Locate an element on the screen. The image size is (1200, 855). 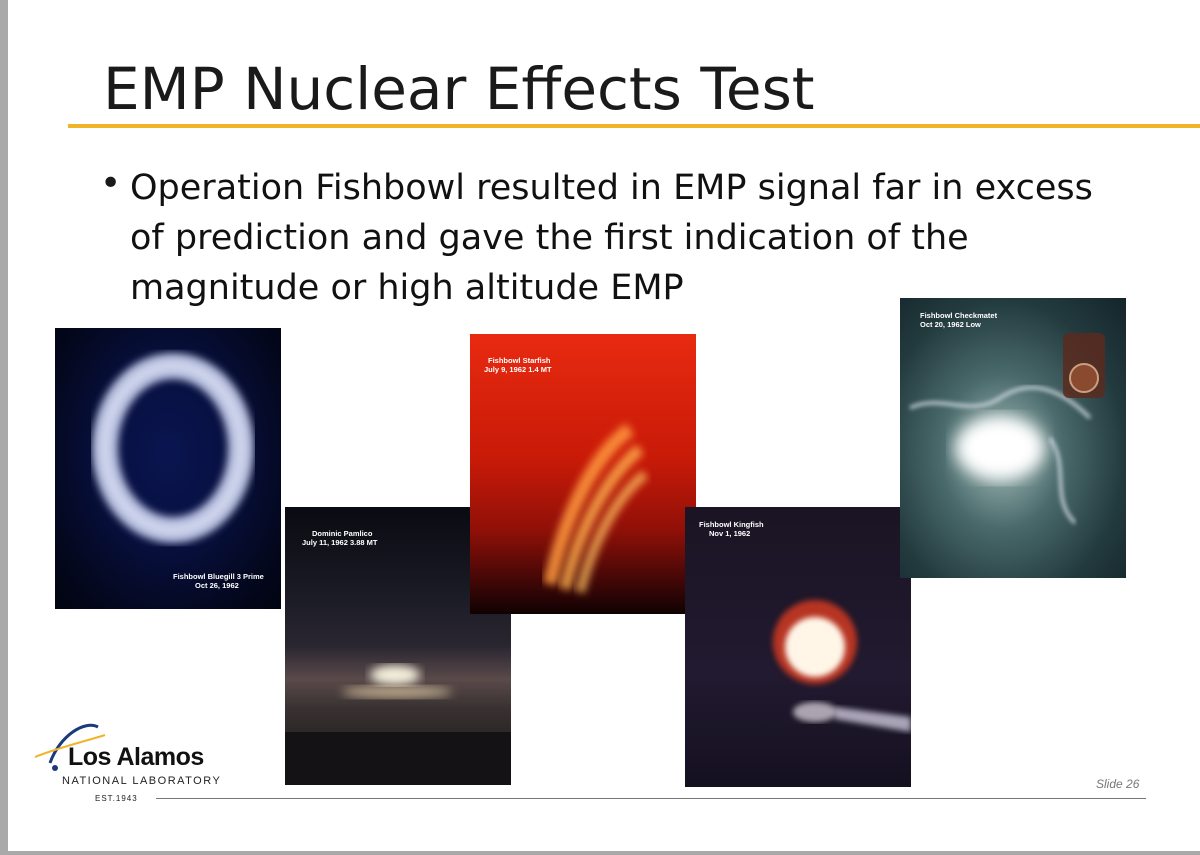
photo-starfish: Fishbowl Starfish July 9, 1962 1.4 MT is located at coordinates (583, 474).